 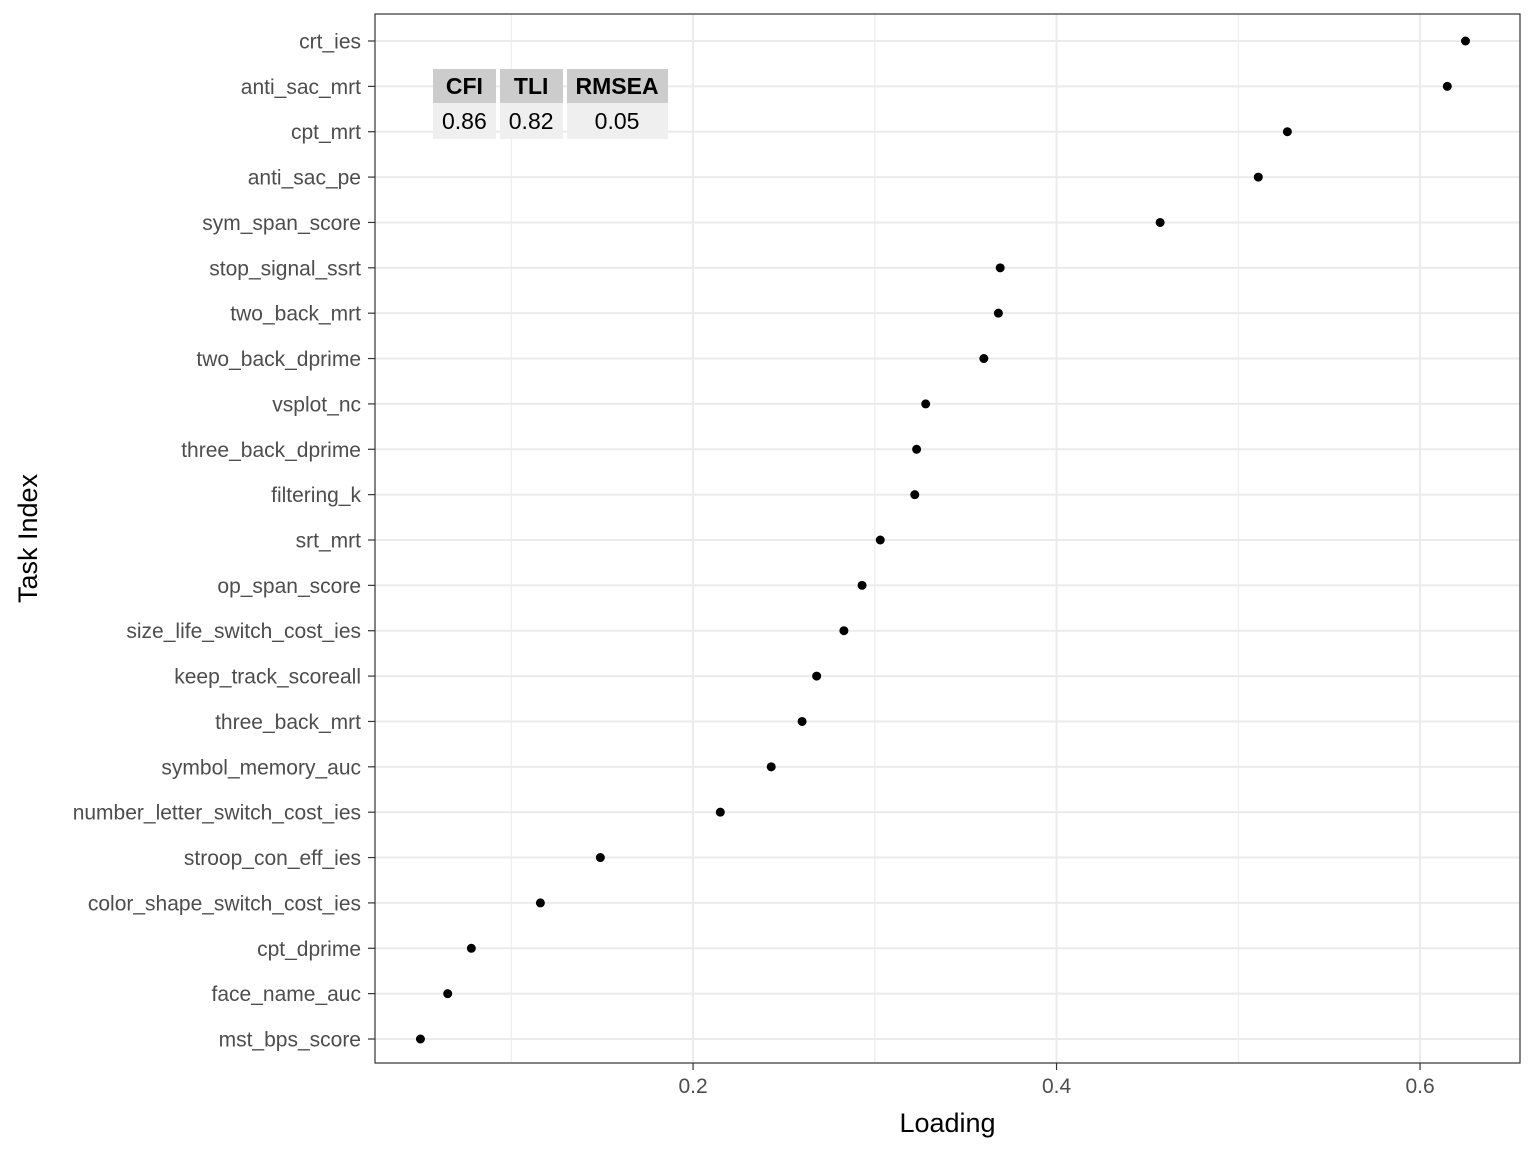 I want to click on fit-value-cfi: 0.86, so click(x=464, y=121).